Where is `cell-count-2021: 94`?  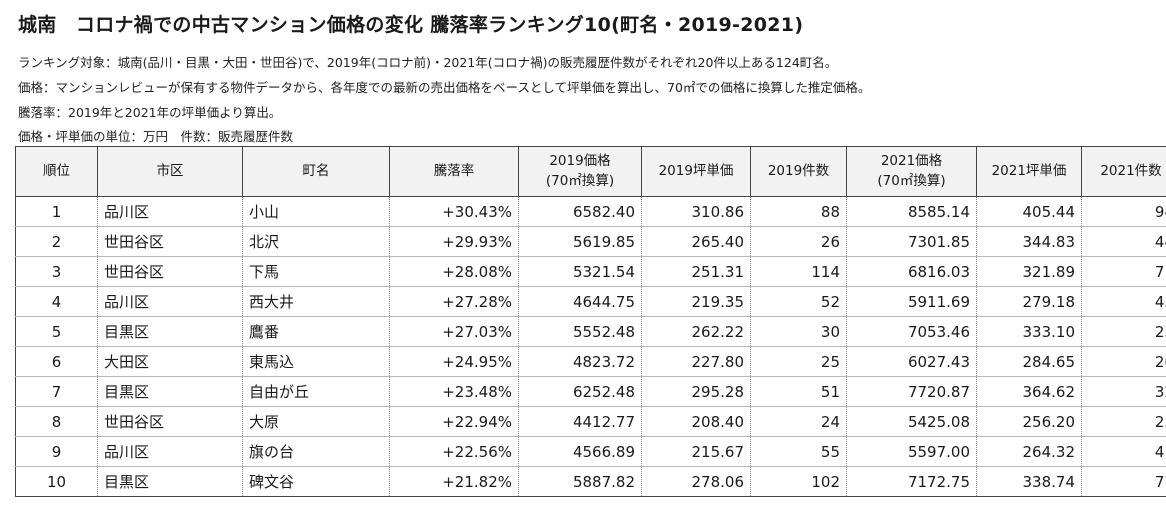 cell-count-2021: 94 is located at coordinates (1123, 211).